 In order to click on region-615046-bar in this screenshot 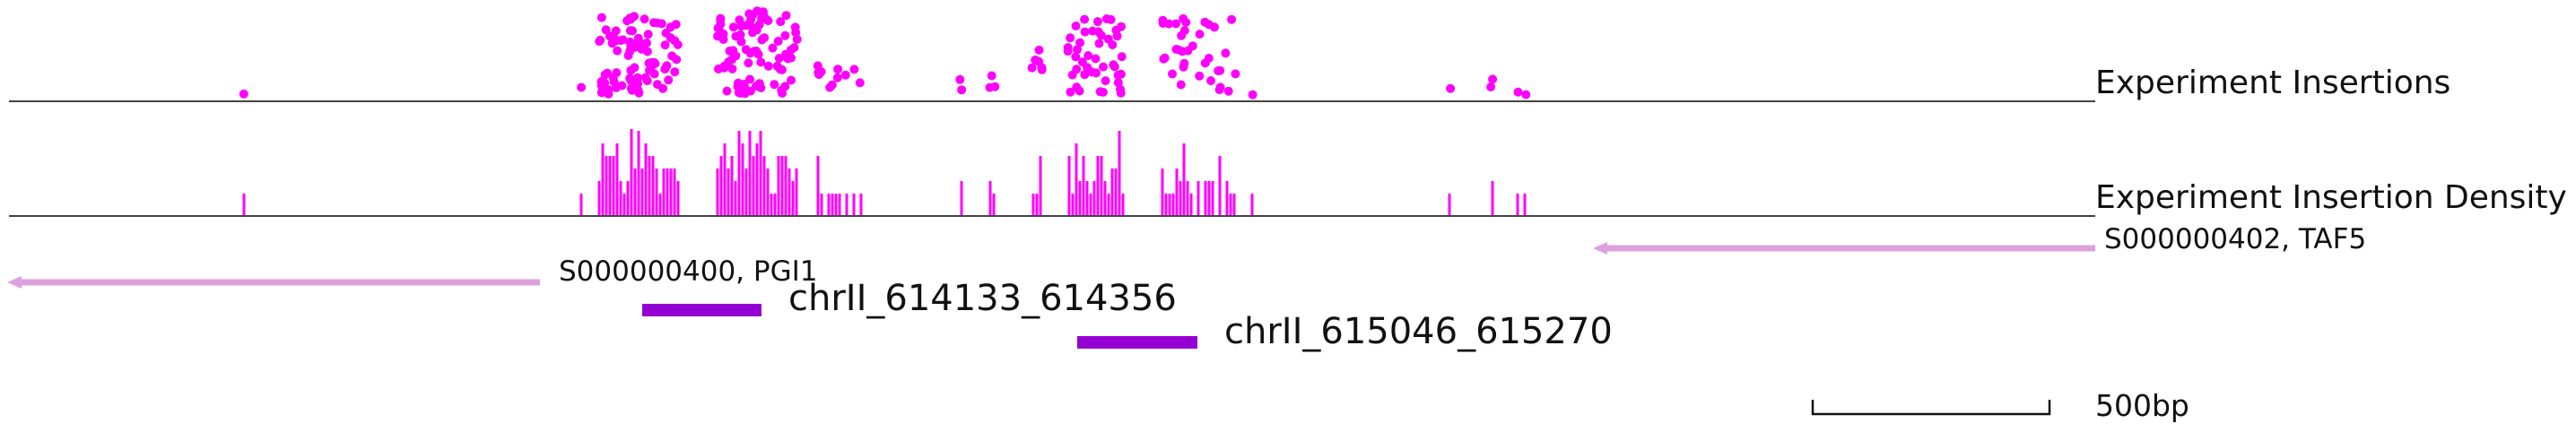, I will do `click(1137, 342)`.